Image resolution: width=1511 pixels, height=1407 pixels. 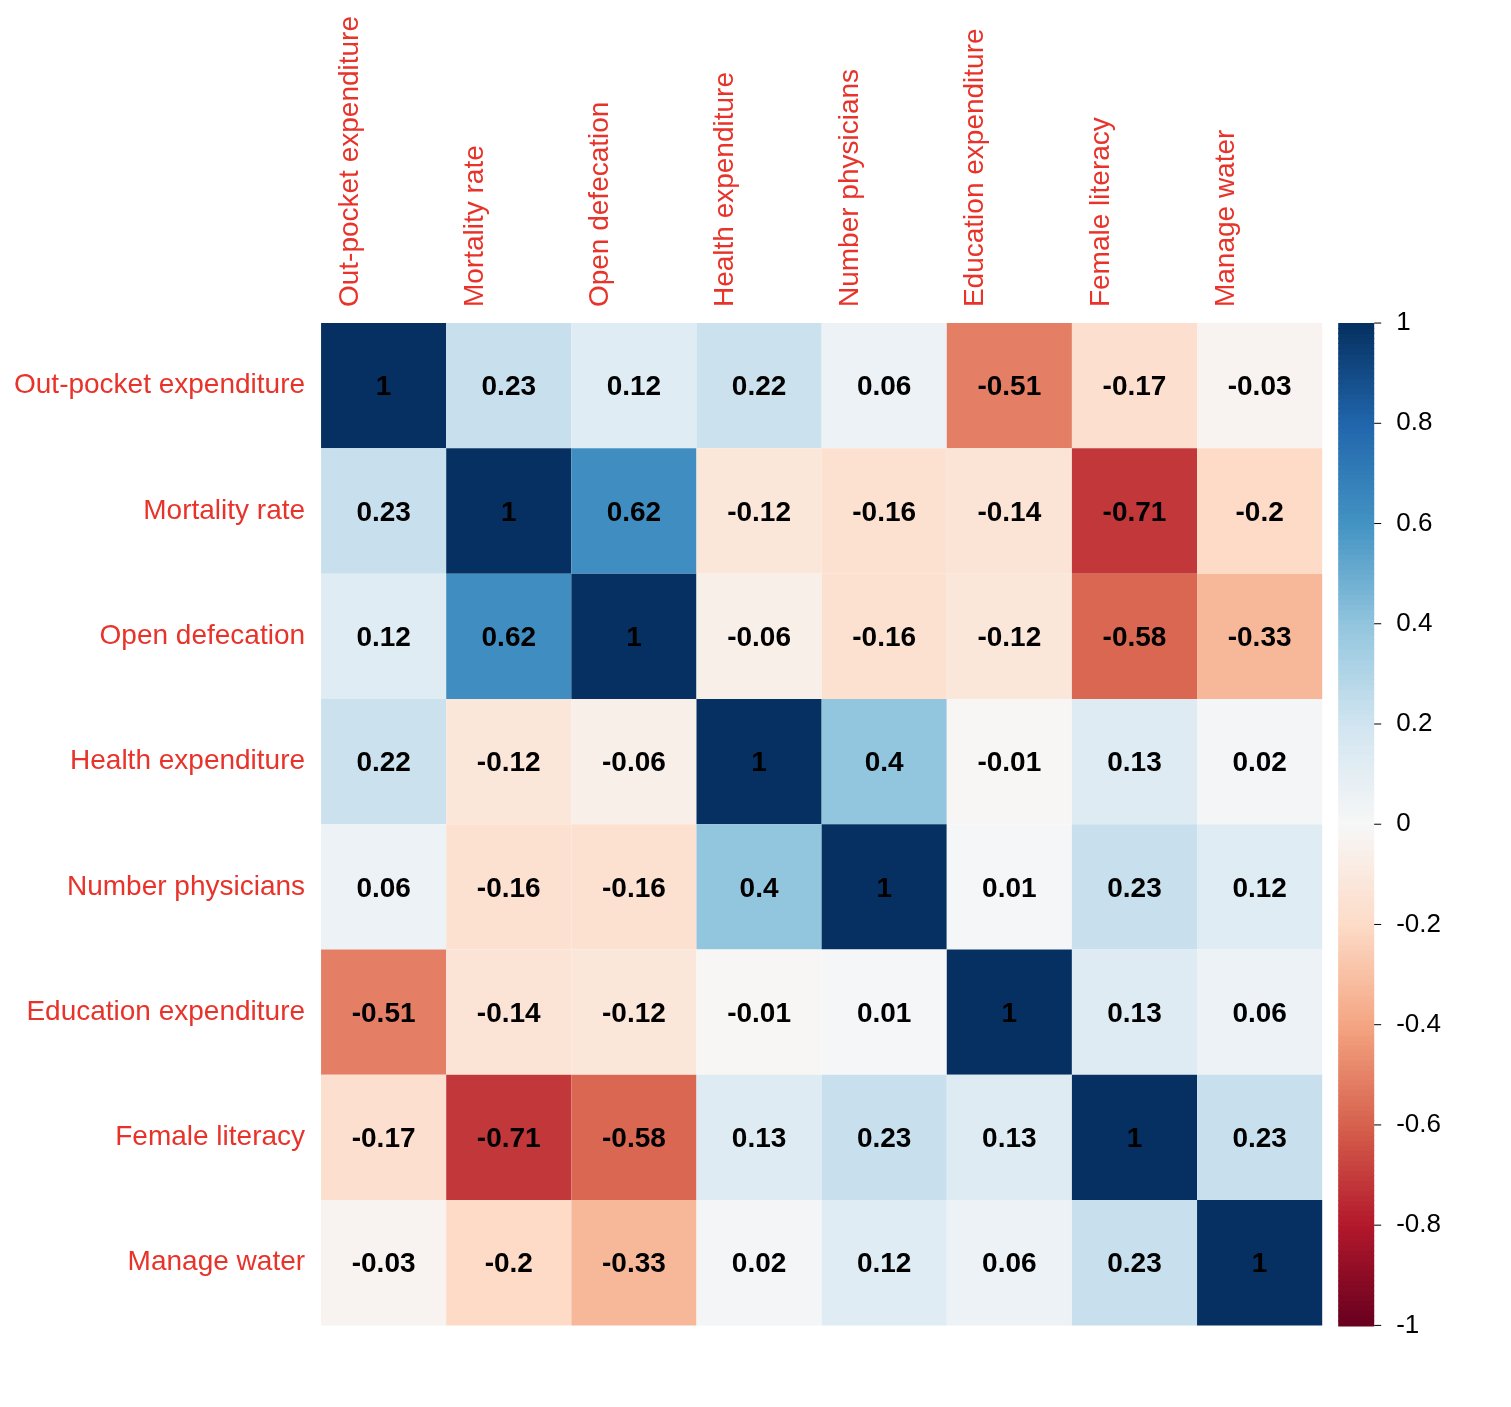 I want to click on color-bar-label: 0.6, so click(x=1414, y=521).